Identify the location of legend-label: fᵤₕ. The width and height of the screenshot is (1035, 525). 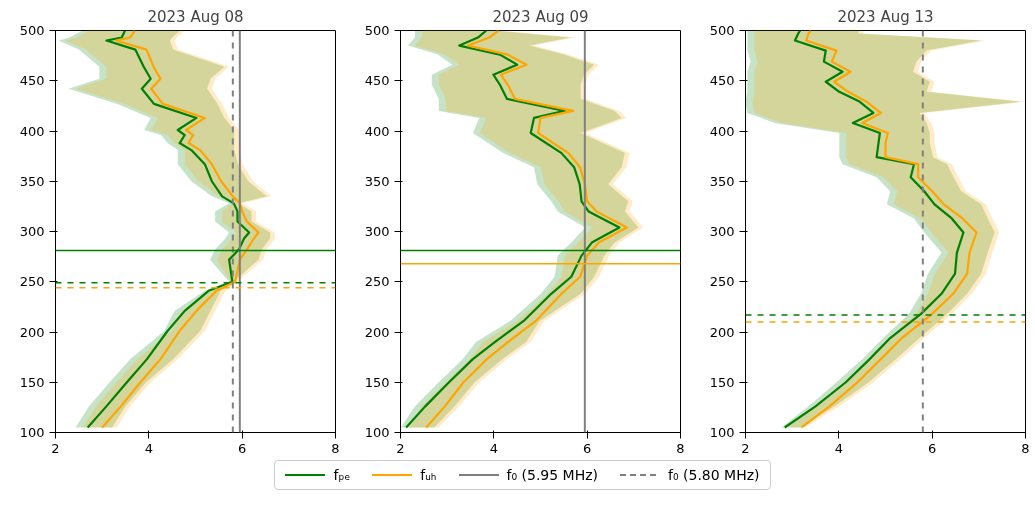
(428, 475).